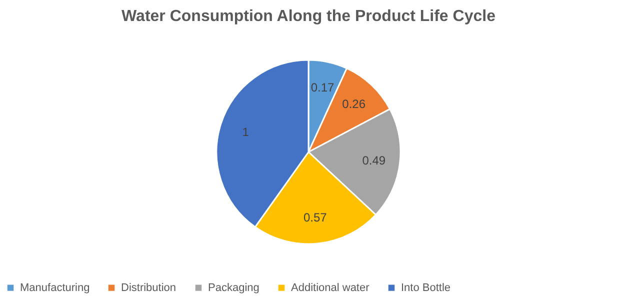  Describe the element at coordinates (374, 161) in the screenshot. I see `data-label: 0.49` at that location.